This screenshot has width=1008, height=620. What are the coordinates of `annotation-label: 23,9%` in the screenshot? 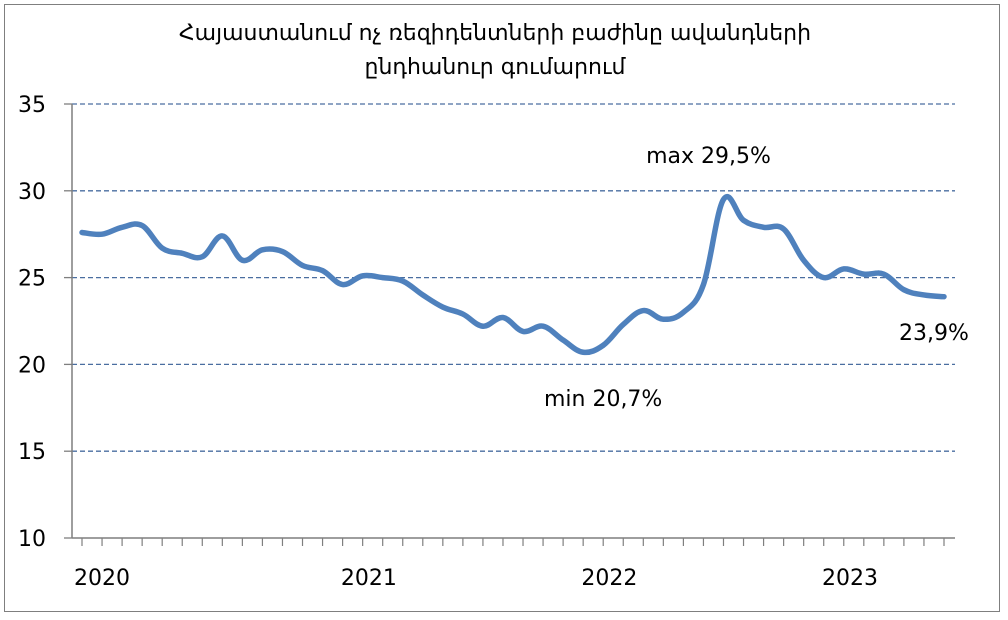 It's located at (934, 333).